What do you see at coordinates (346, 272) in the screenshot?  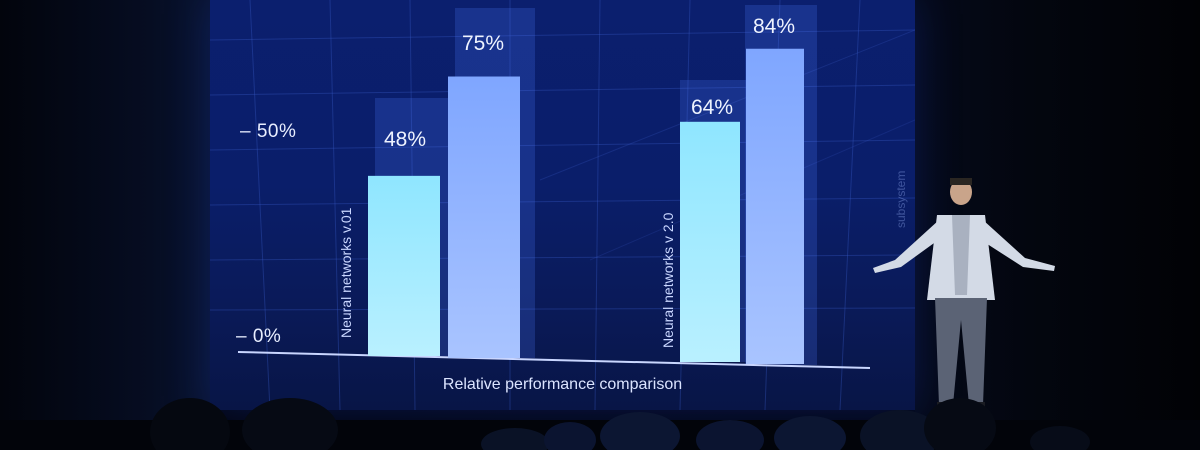 I see `group-label-v01: Neural networks v.01` at bounding box center [346, 272].